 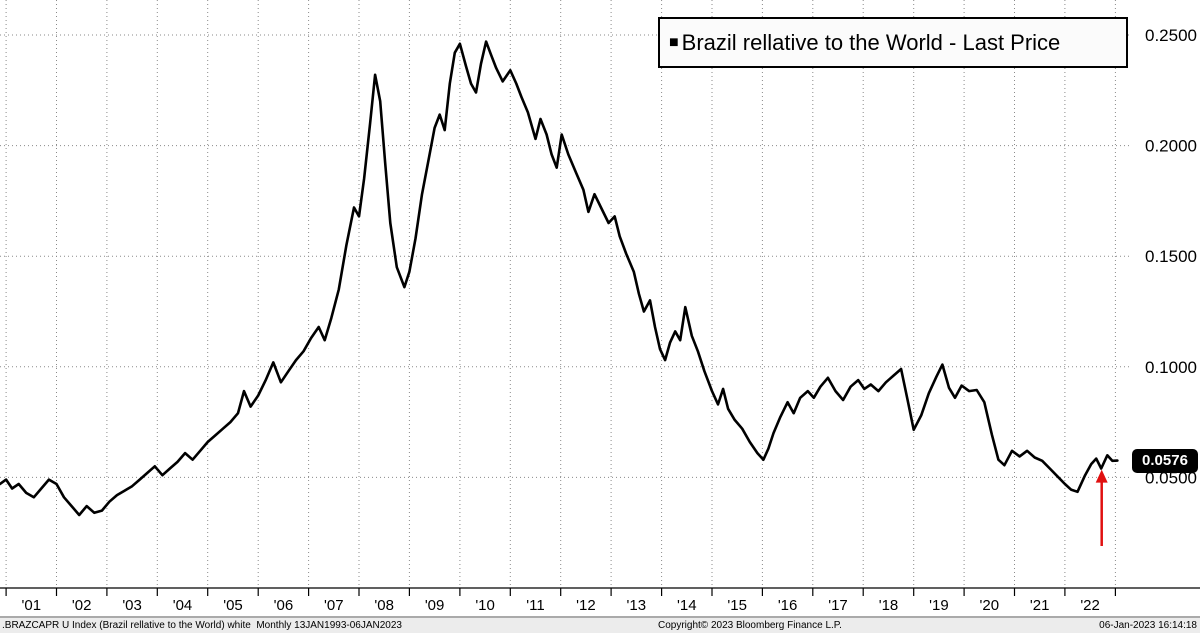 I want to click on timestamp: 06-Jan-2023 16:14:18, so click(x=1148, y=625).